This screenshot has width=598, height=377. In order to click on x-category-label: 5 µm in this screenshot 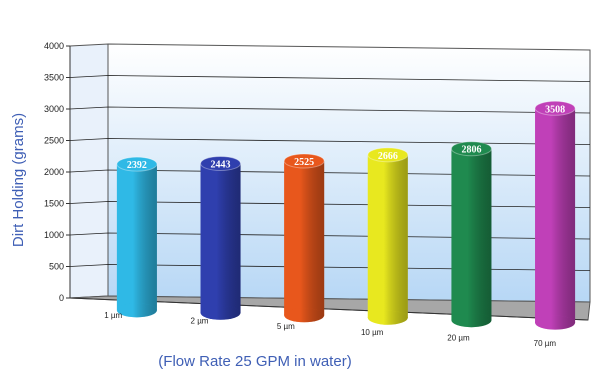, I will do `click(286, 326)`.